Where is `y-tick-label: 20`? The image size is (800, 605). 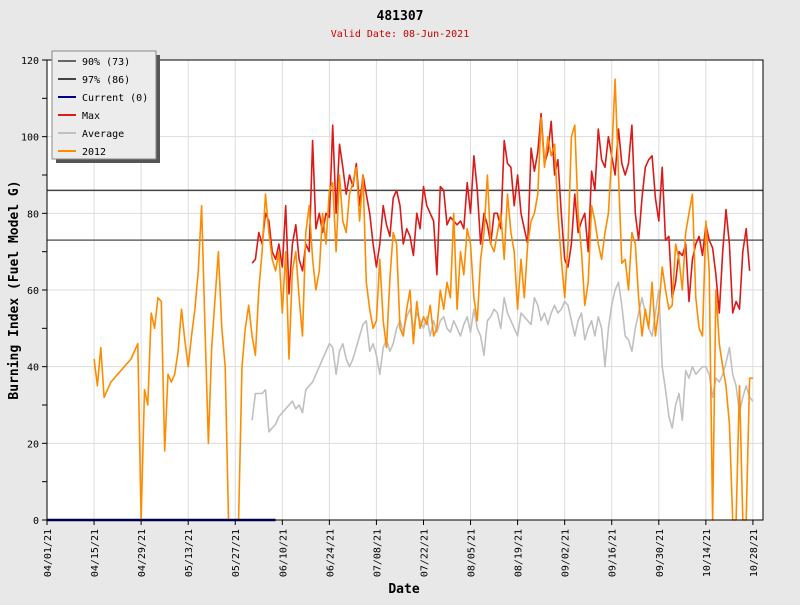 y-tick-label: 20 is located at coordinates (33, 444).